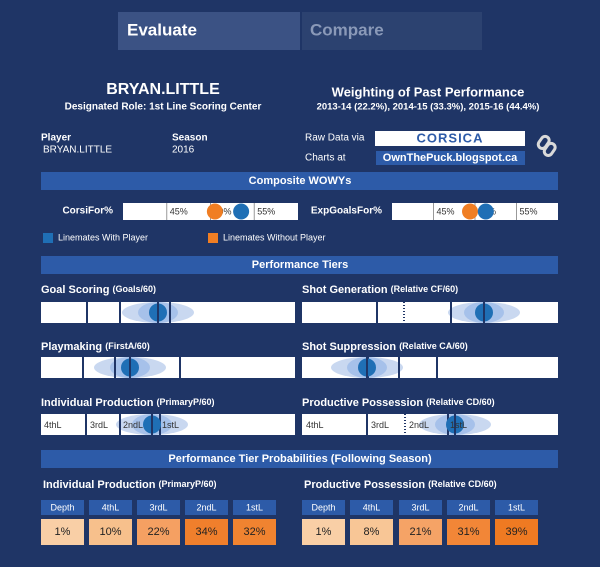  What do you see at coordinates (364, 485) in the screenshot?
I see `table-title-text: Productive Possession` at bounding box center [364, 485].